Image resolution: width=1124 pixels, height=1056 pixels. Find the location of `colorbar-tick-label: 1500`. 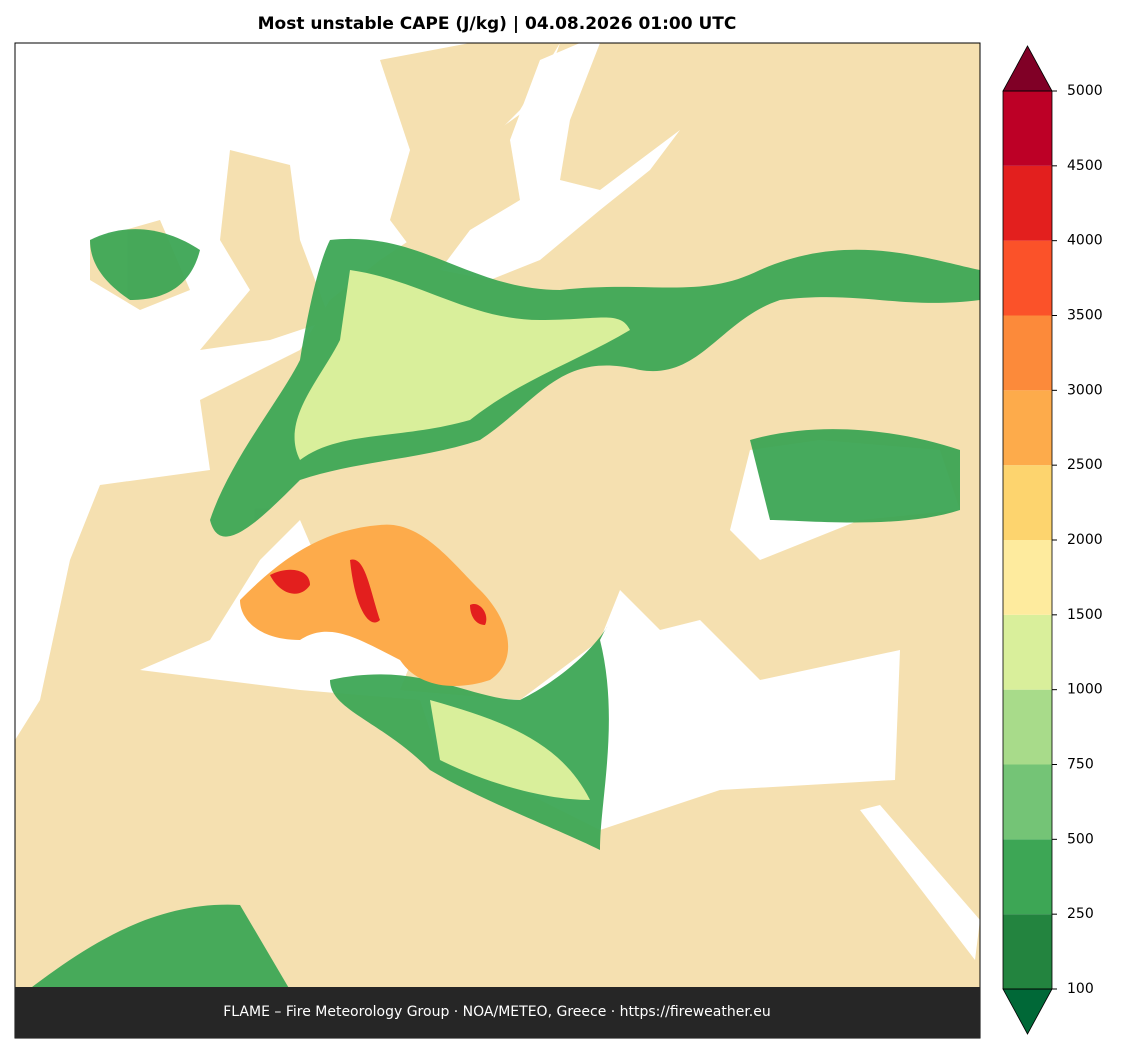

colorbar-tick-label: 1500 is located at coordinates (1085, 615).